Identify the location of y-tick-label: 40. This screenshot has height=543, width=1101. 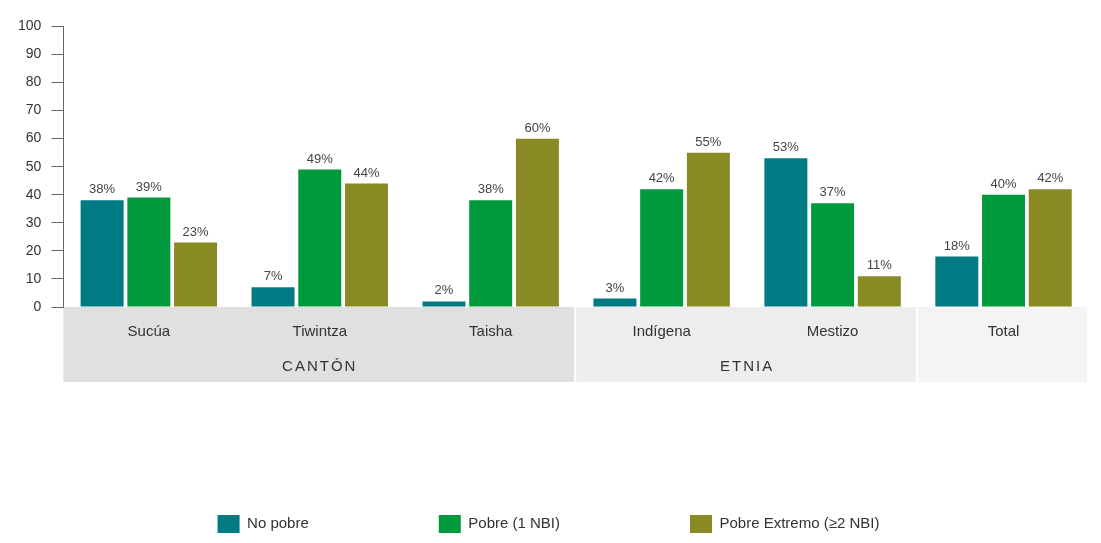
(33, 193).